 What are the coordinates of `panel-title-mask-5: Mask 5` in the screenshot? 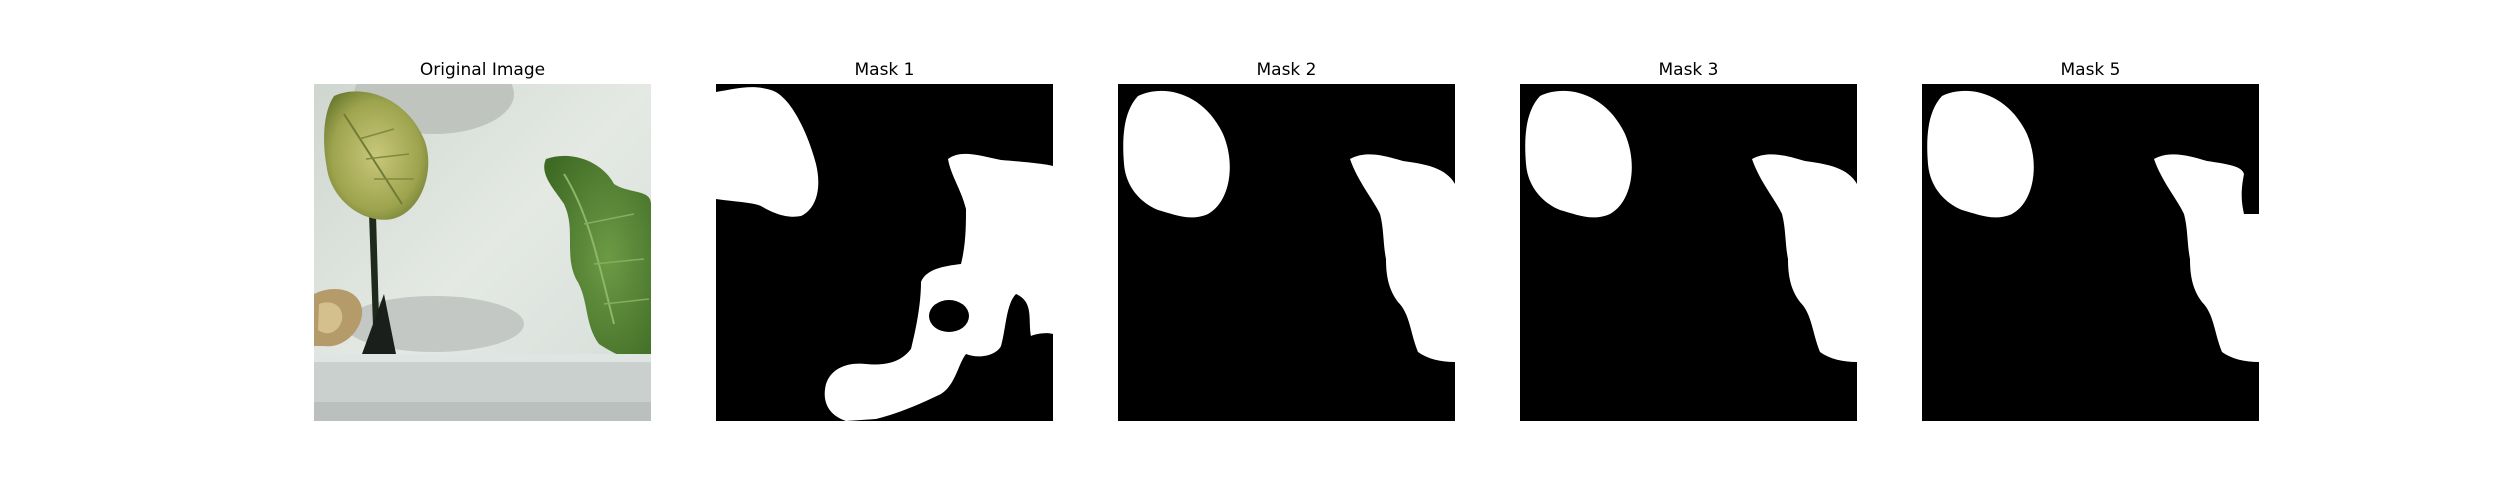 It's located at (2090, 70).